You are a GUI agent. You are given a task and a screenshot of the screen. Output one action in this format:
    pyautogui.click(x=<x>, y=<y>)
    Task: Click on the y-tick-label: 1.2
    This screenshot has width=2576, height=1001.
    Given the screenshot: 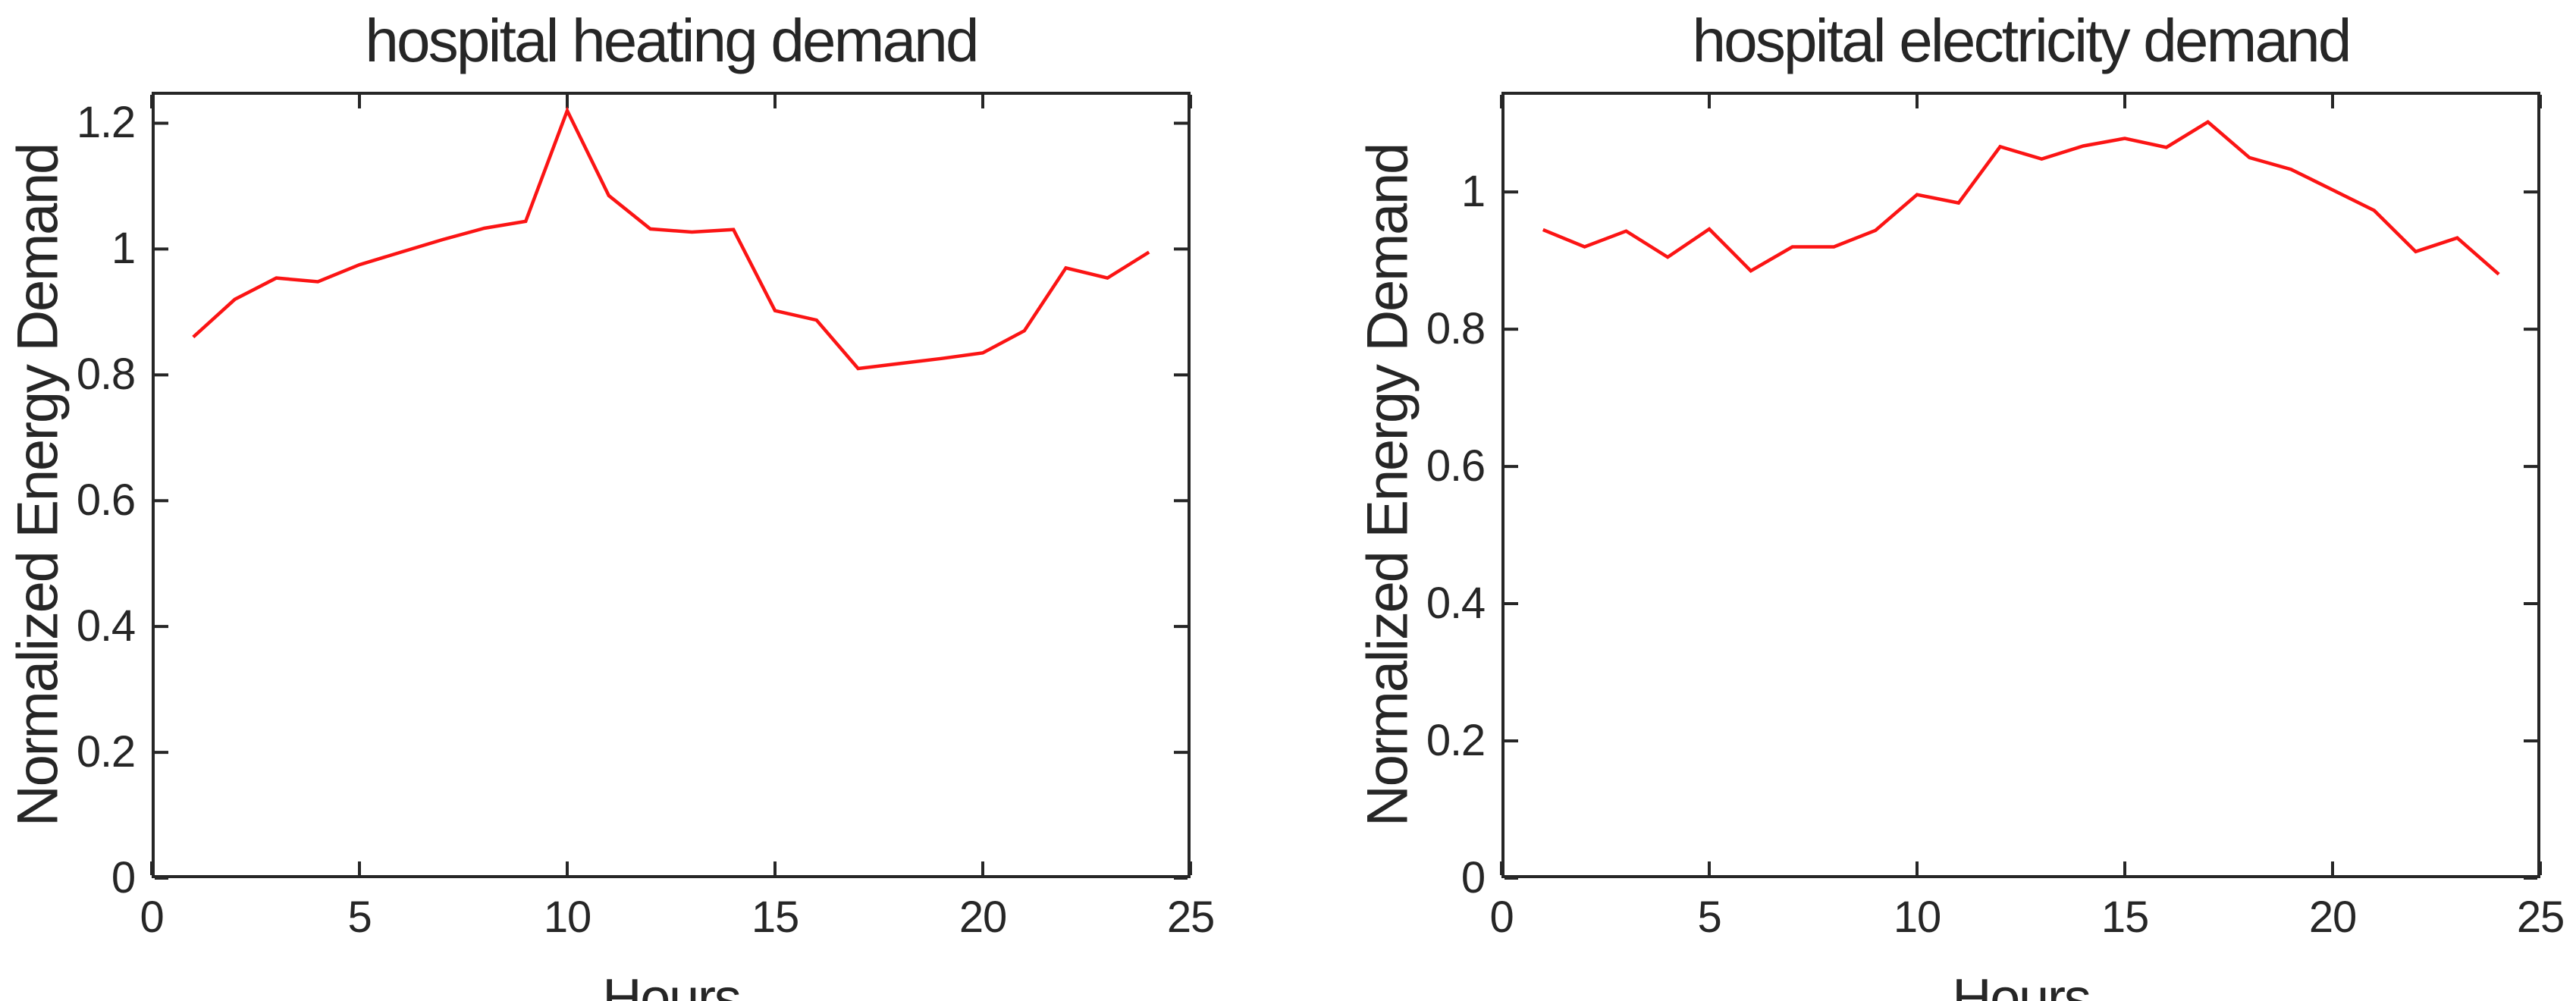 What is the action you would take?
    pyautogui.click(x=106, y=123)
    